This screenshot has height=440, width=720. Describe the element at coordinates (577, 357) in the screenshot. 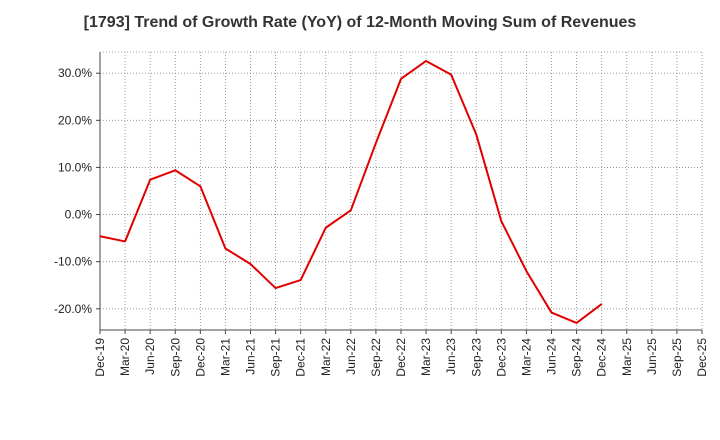

I see `x-tick-label: Sep-24` at that location.